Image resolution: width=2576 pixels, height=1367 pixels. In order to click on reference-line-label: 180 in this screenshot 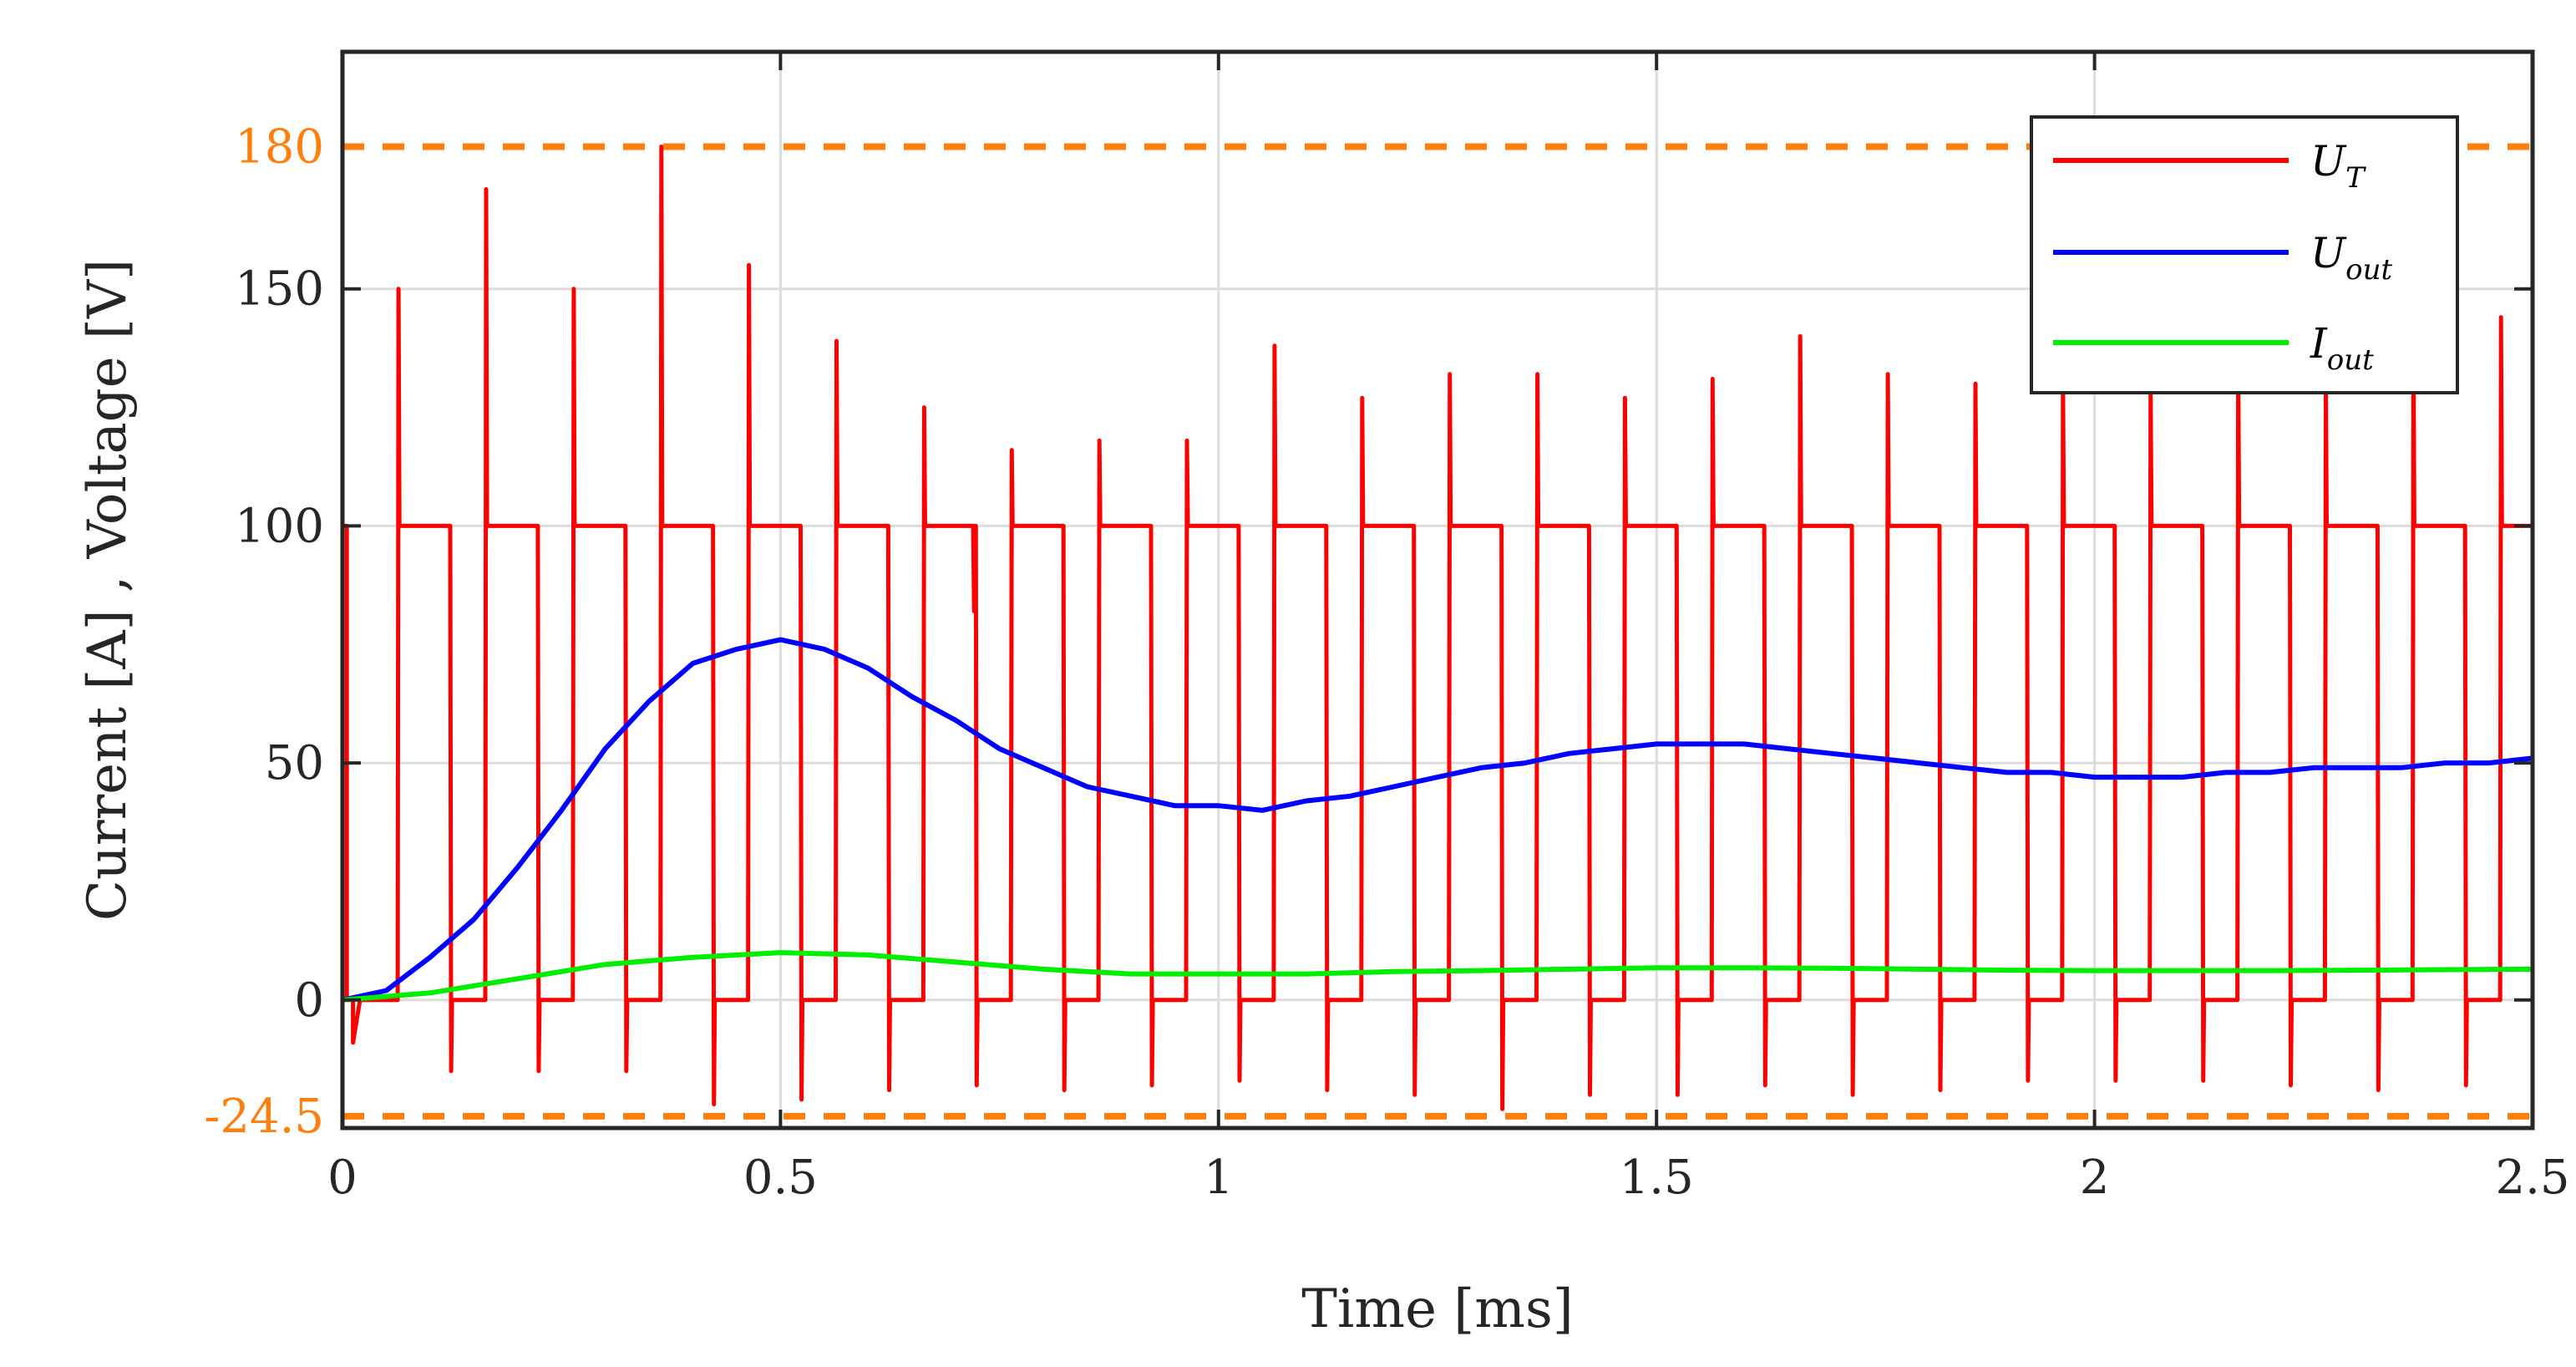, I will do `click(279, 146)`.